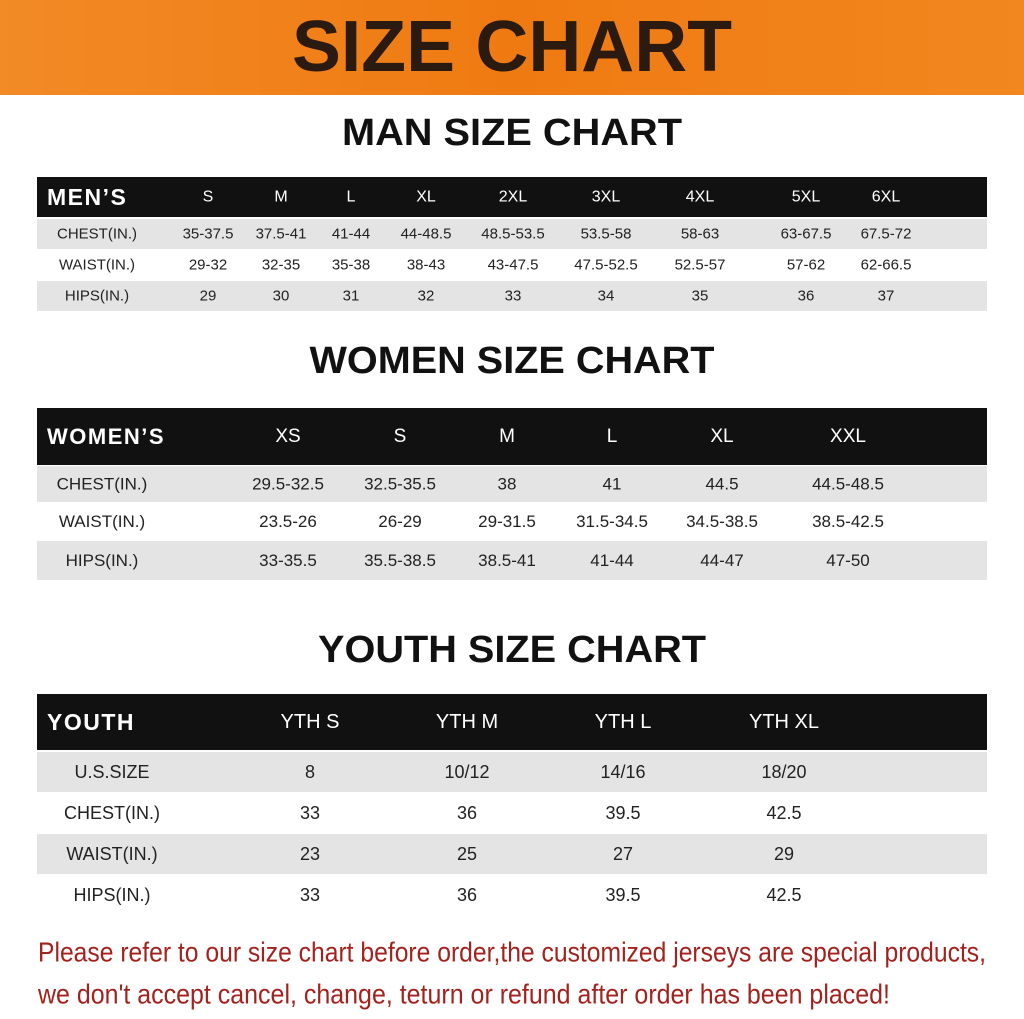  Describe the element at coordinates (426, 234) in the screenshot. I see `cell: 44-48.5` at that location.